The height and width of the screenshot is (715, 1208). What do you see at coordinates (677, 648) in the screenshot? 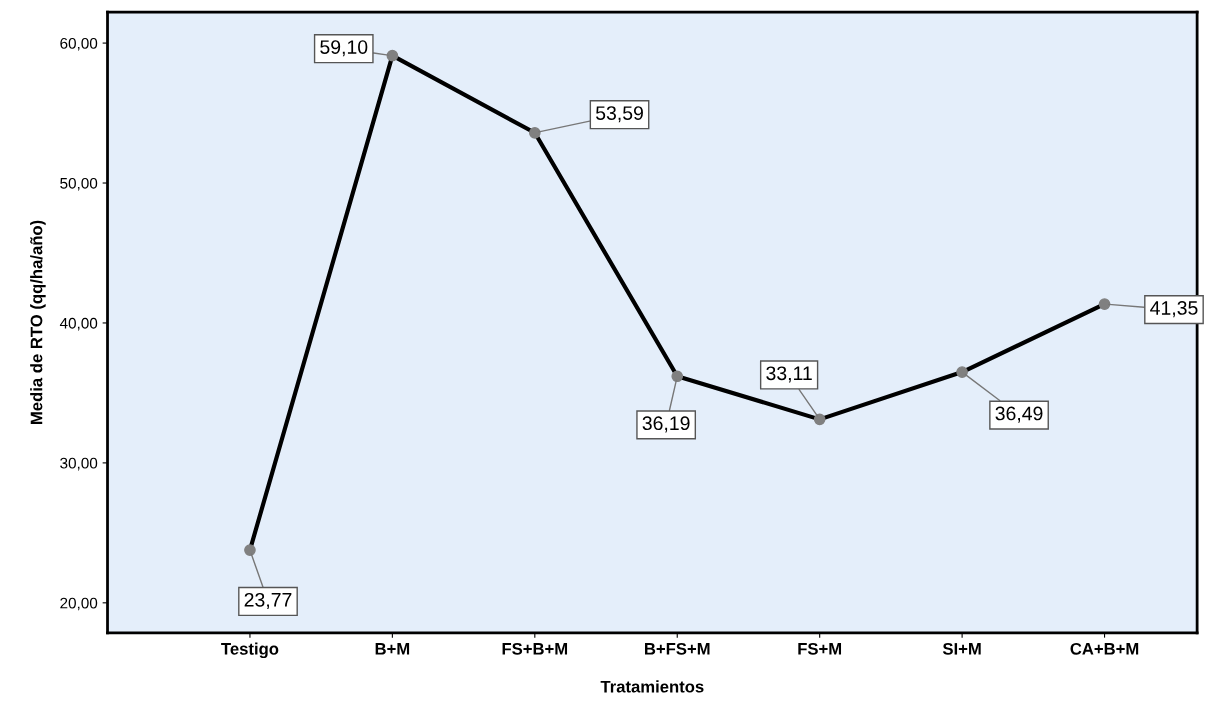
I see `x-tick-label: B+FS+M` at bounding box center [677, 648].